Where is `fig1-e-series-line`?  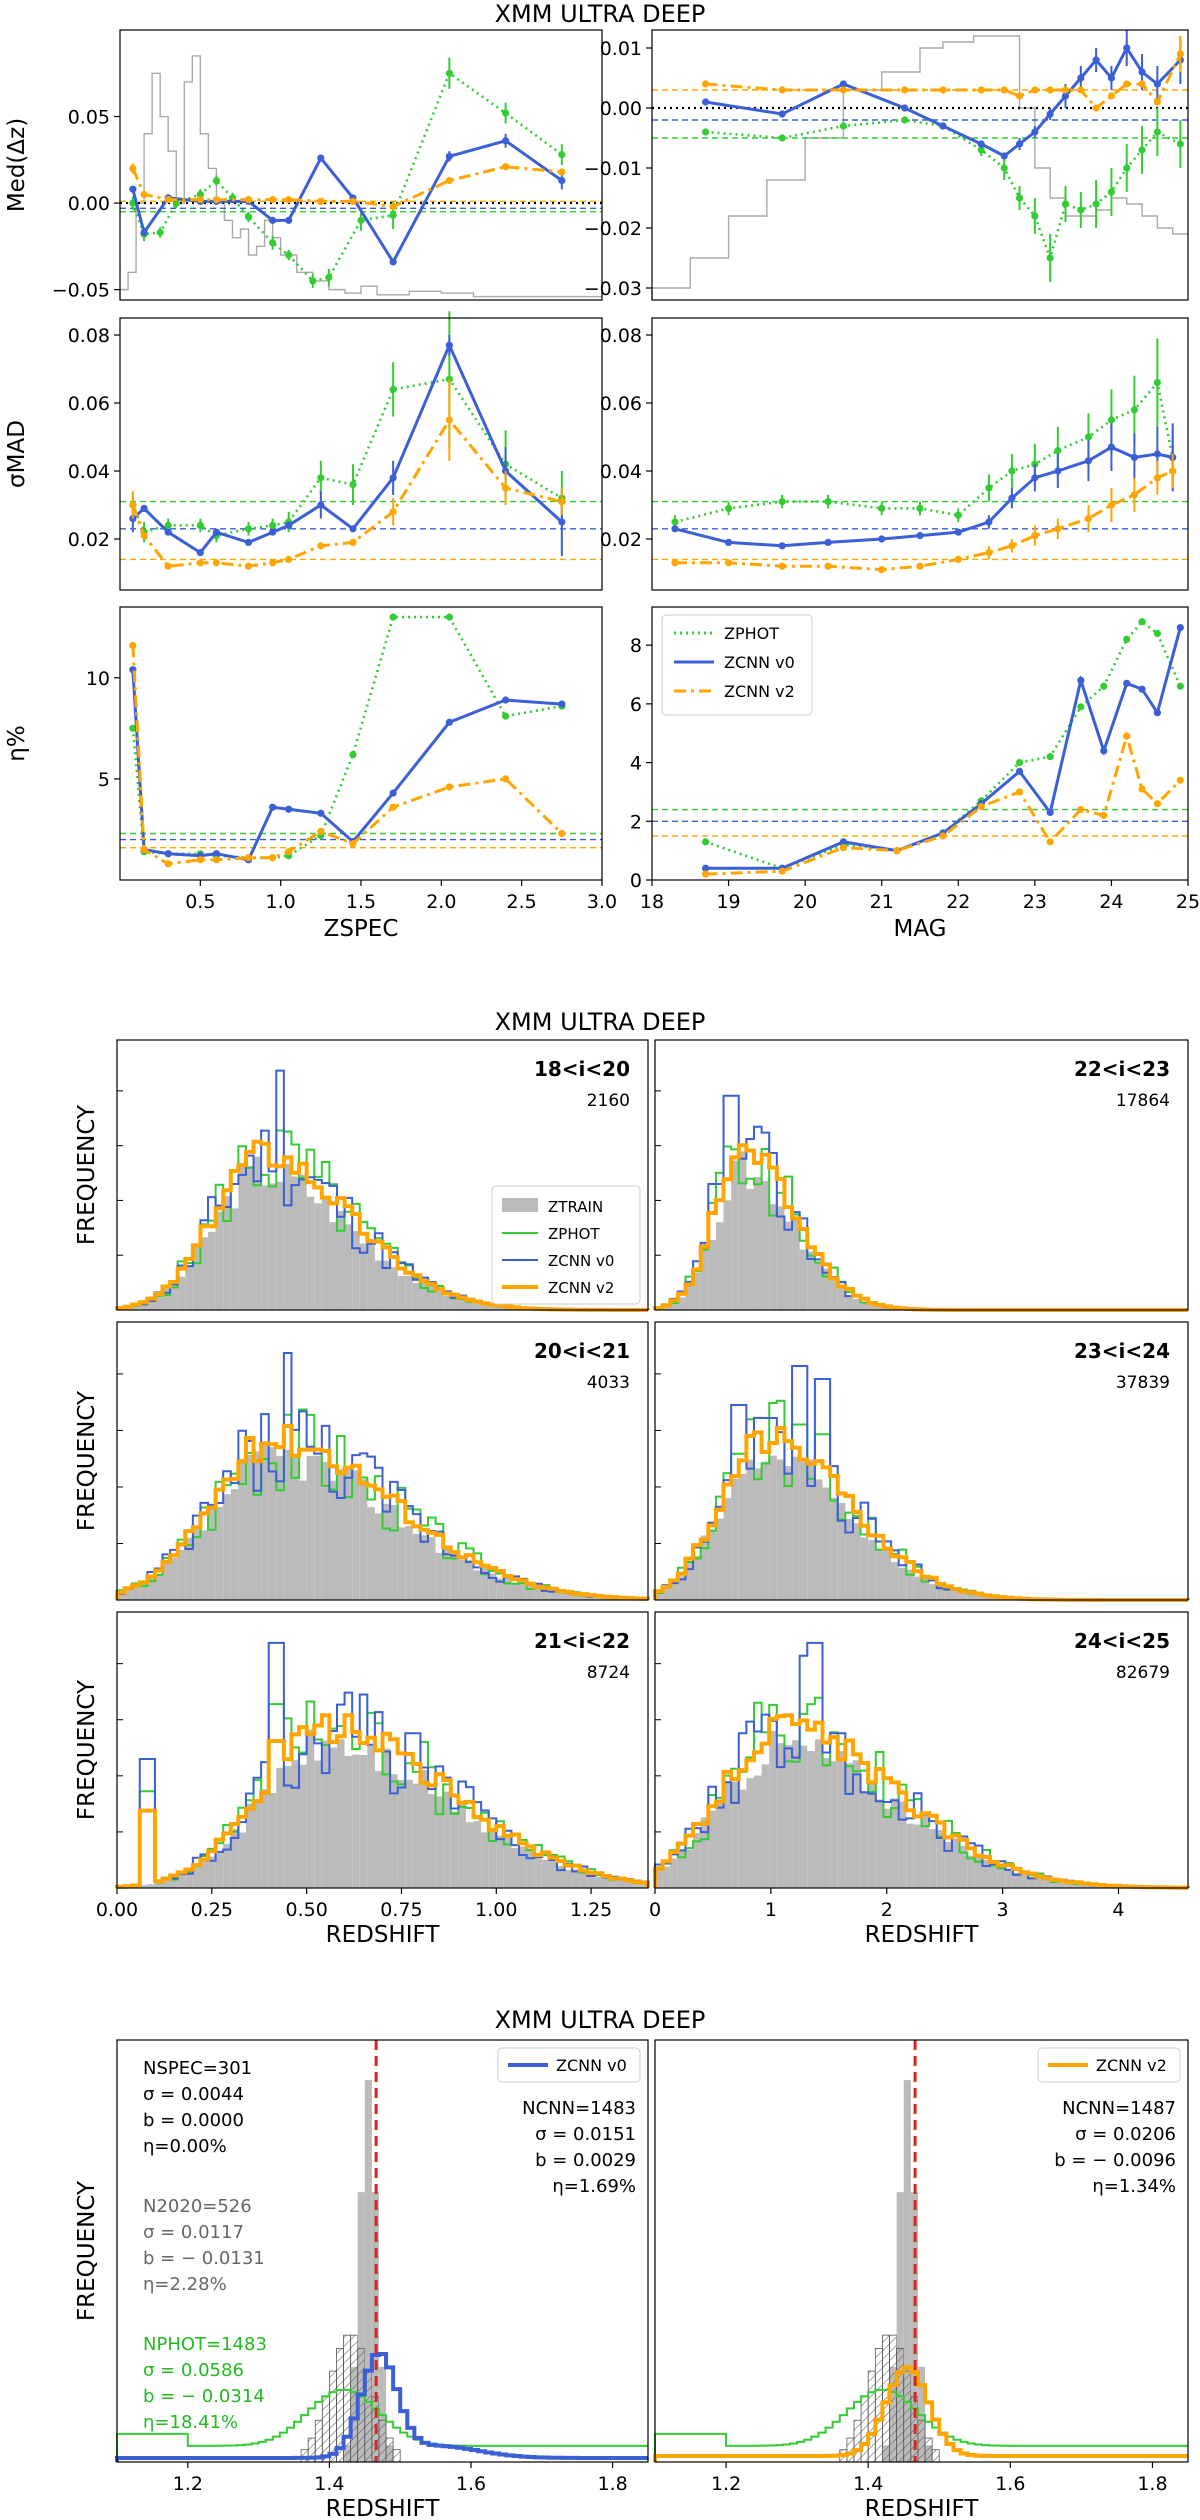
fig1-e-series-line is located at coordinates (347, 737).